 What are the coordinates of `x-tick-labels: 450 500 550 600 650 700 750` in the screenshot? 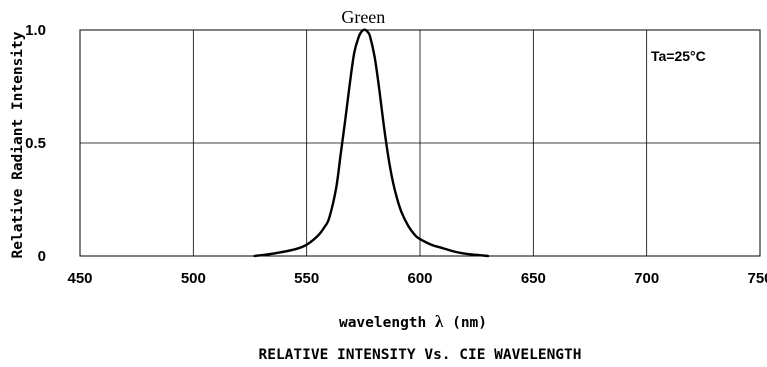 It's located at (417, 278).